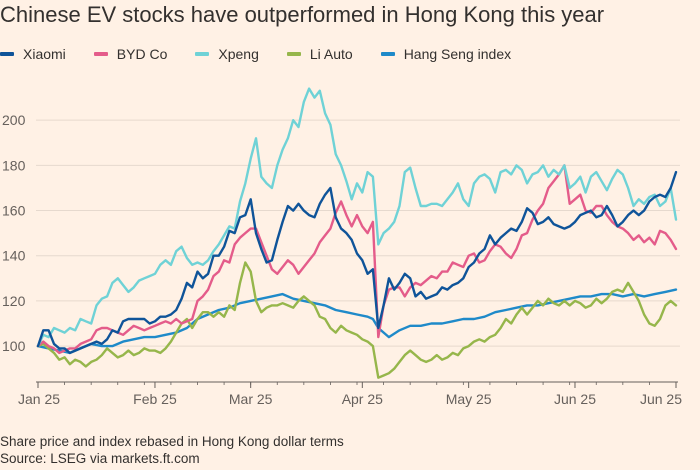  Describe the element at coordinates (39, 399) in the screenshot. I see `x-tick-label: Jan 25` at that location.